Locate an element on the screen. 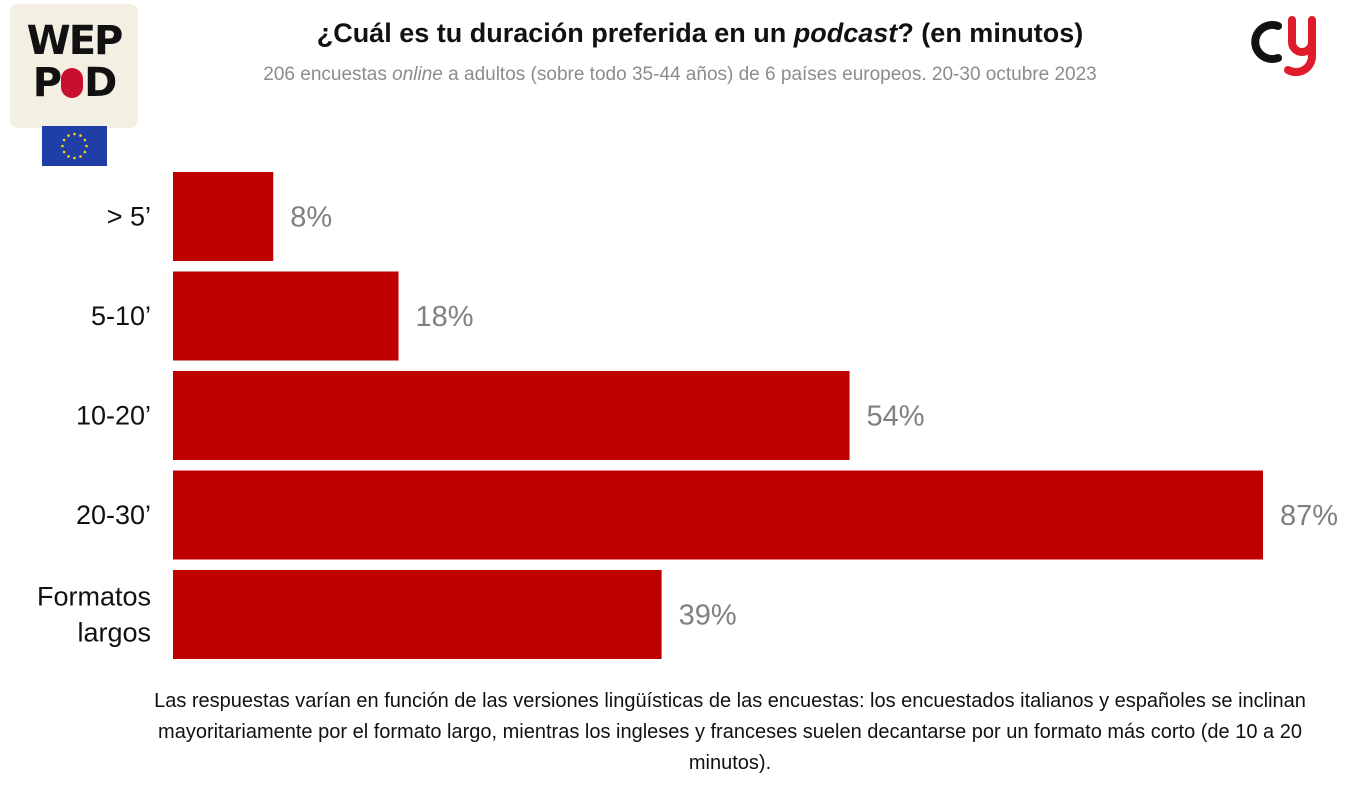  category-label: 5-10’ is located at coordinates (121, 316).